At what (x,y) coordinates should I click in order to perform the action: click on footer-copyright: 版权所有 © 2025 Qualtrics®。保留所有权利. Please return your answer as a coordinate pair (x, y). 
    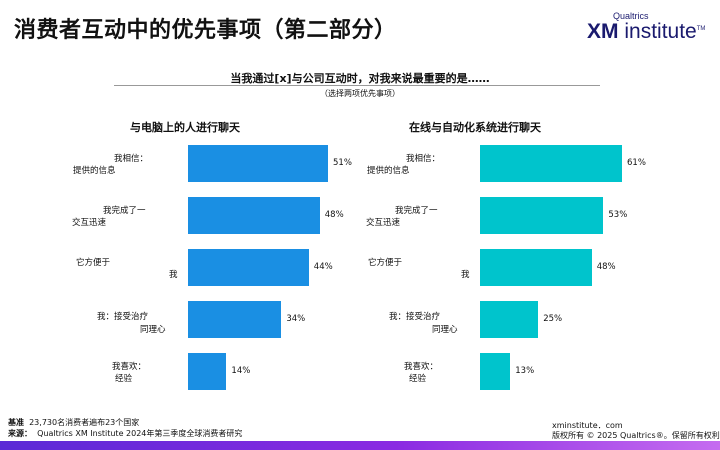
    Looking at the image, I should click on (636, 435).